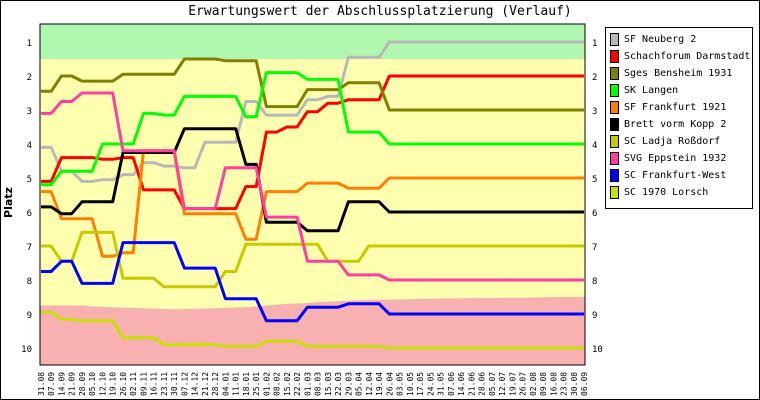 The image size is (760, 400). I want to click on legend-item: SK Langen, so click(644, 90).